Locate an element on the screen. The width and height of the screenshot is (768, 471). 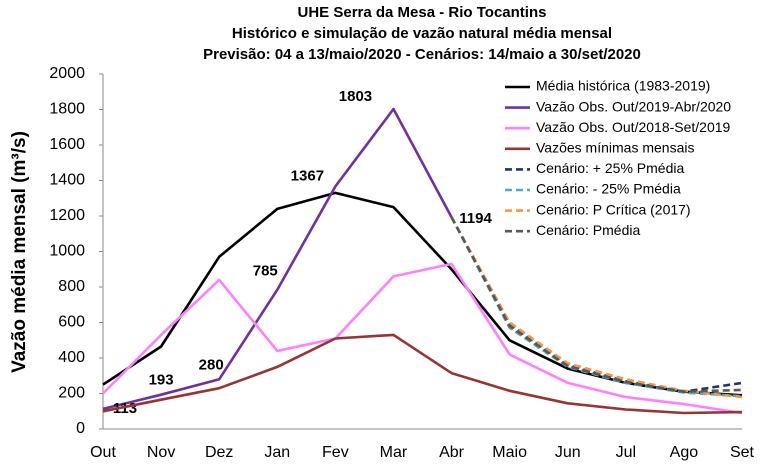
data-label: 113 is located at coordinates (125, 408).